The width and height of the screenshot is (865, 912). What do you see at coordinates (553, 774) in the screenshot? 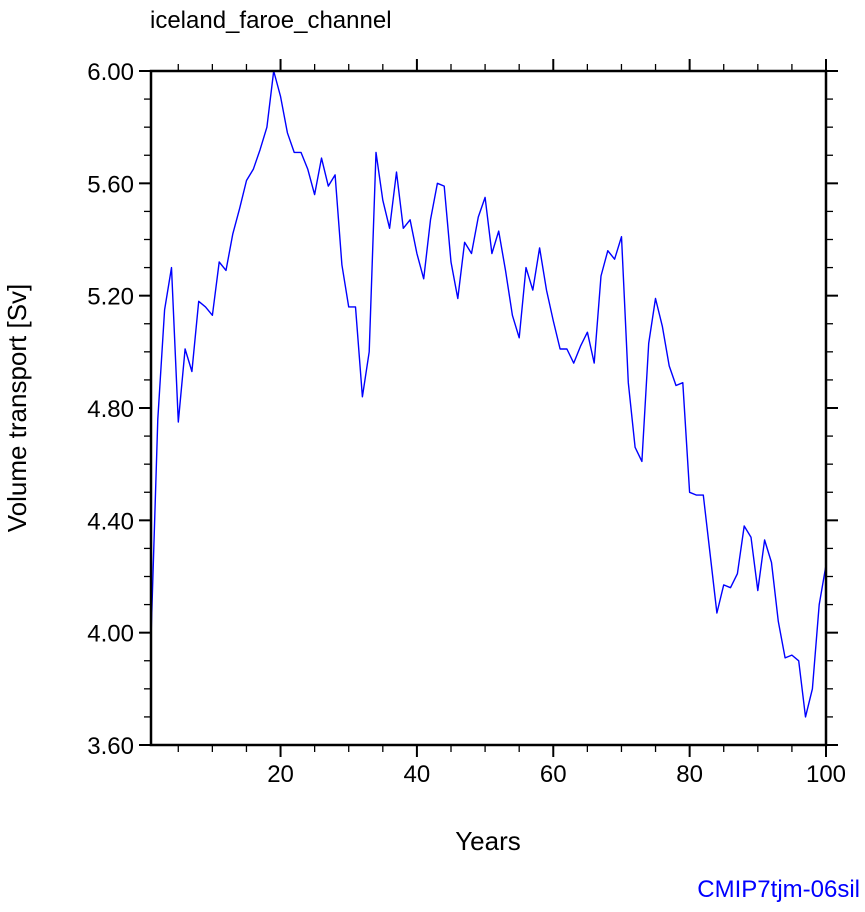
I see `x-tick-label: 60` at bounding box center [553, 774].